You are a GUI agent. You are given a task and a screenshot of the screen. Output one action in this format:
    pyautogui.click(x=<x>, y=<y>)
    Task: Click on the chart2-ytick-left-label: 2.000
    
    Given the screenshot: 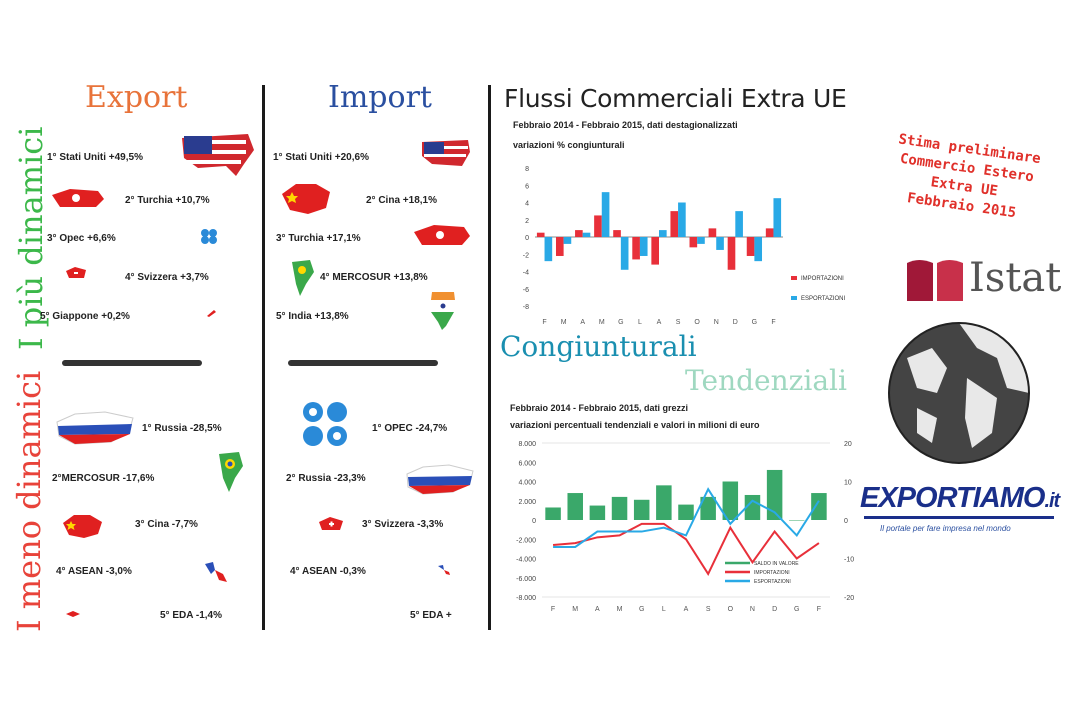 What is the action you would take?
    pyautogui.click(x=527, y=502)
    